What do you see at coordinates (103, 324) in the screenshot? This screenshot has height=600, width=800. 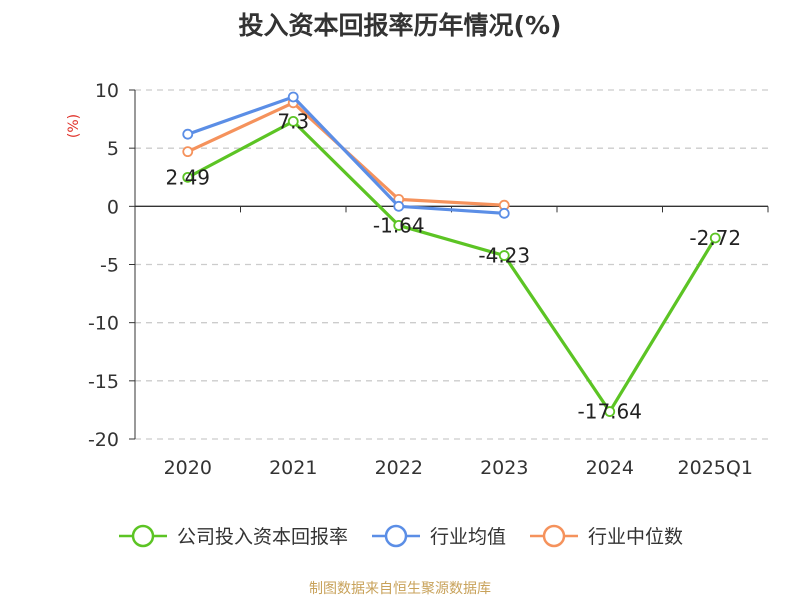 I see `y-tick-label: -10` at bounding box center [103, 324].